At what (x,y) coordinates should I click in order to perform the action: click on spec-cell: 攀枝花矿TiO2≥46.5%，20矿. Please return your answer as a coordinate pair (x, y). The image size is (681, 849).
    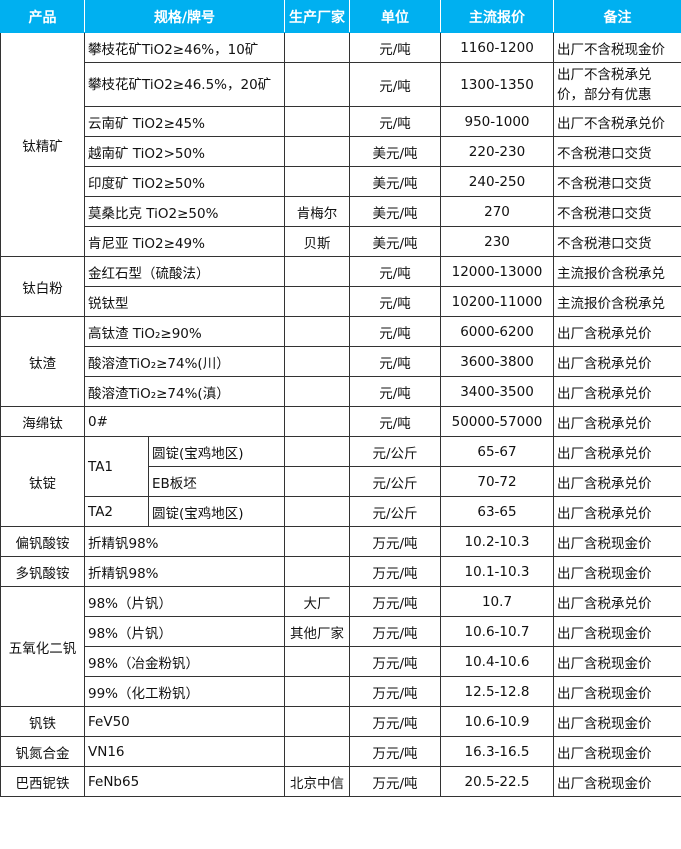
    Looking at the image, I should click on (184, 84).